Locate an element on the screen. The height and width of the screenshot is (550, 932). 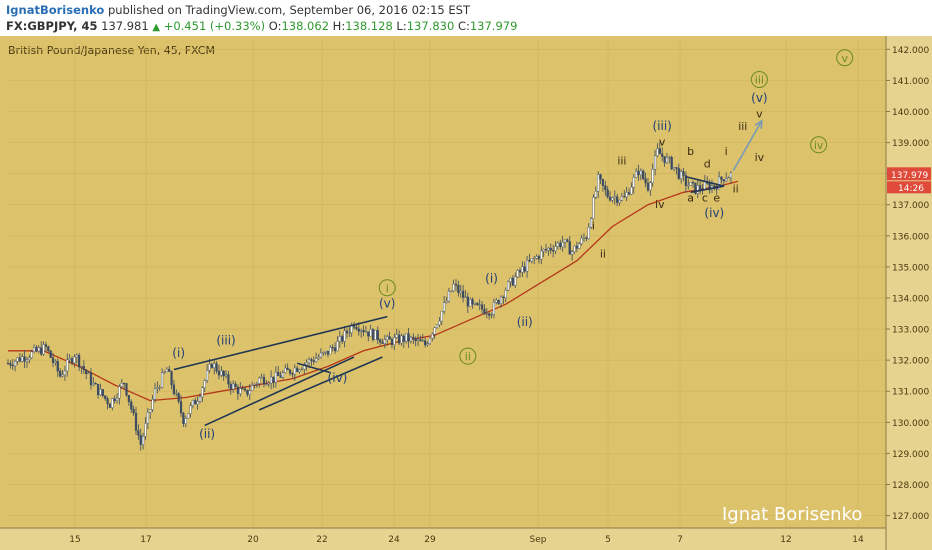
open-value: 138.062 is located at coordinates (305, 26).